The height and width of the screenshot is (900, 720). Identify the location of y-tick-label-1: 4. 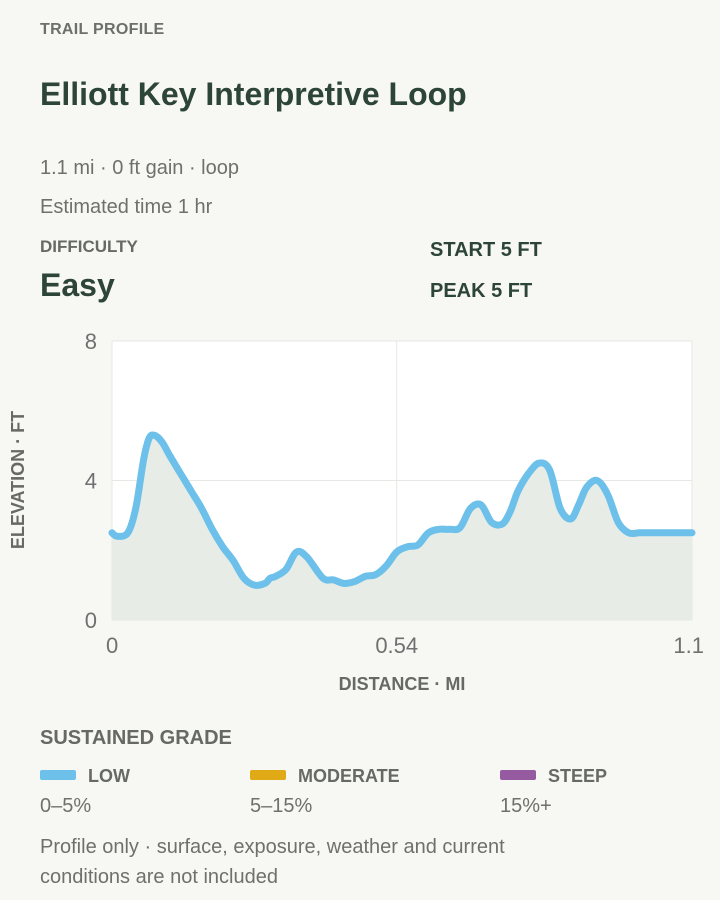
(91, 481).